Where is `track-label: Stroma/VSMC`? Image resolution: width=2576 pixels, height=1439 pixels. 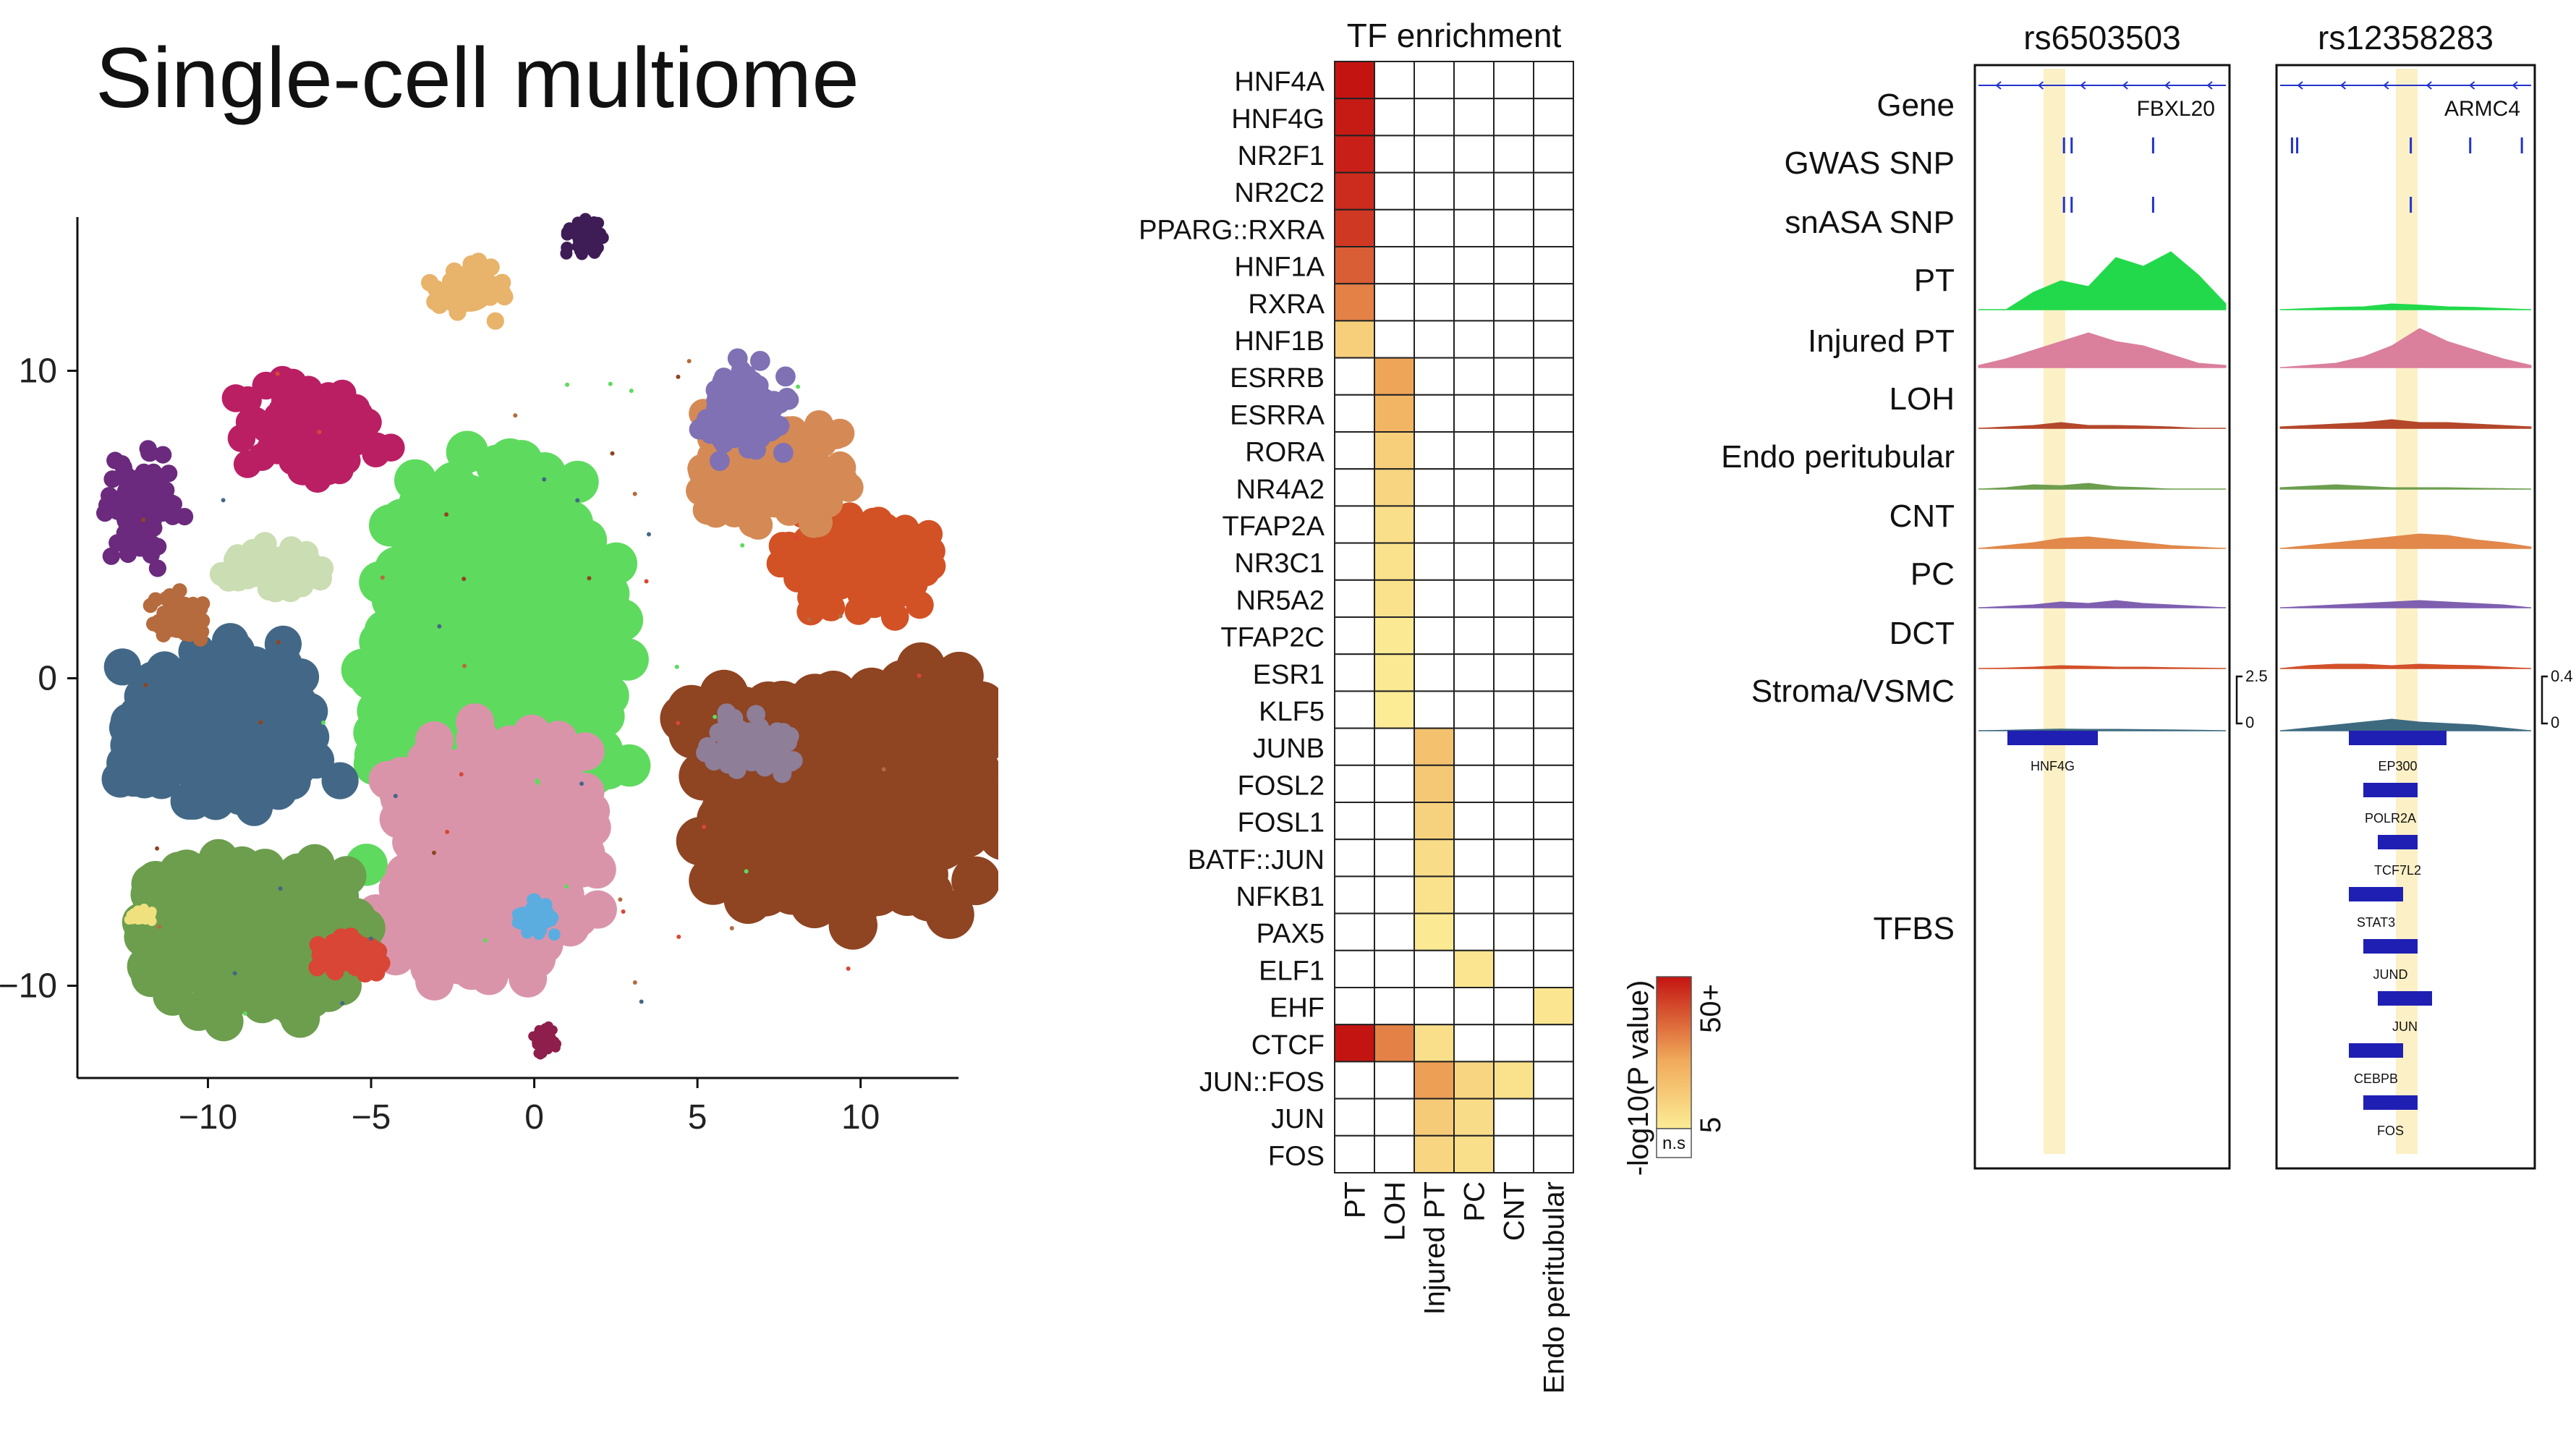 track-label: Stroma/VSMC is located at coordinates (1853, 691).